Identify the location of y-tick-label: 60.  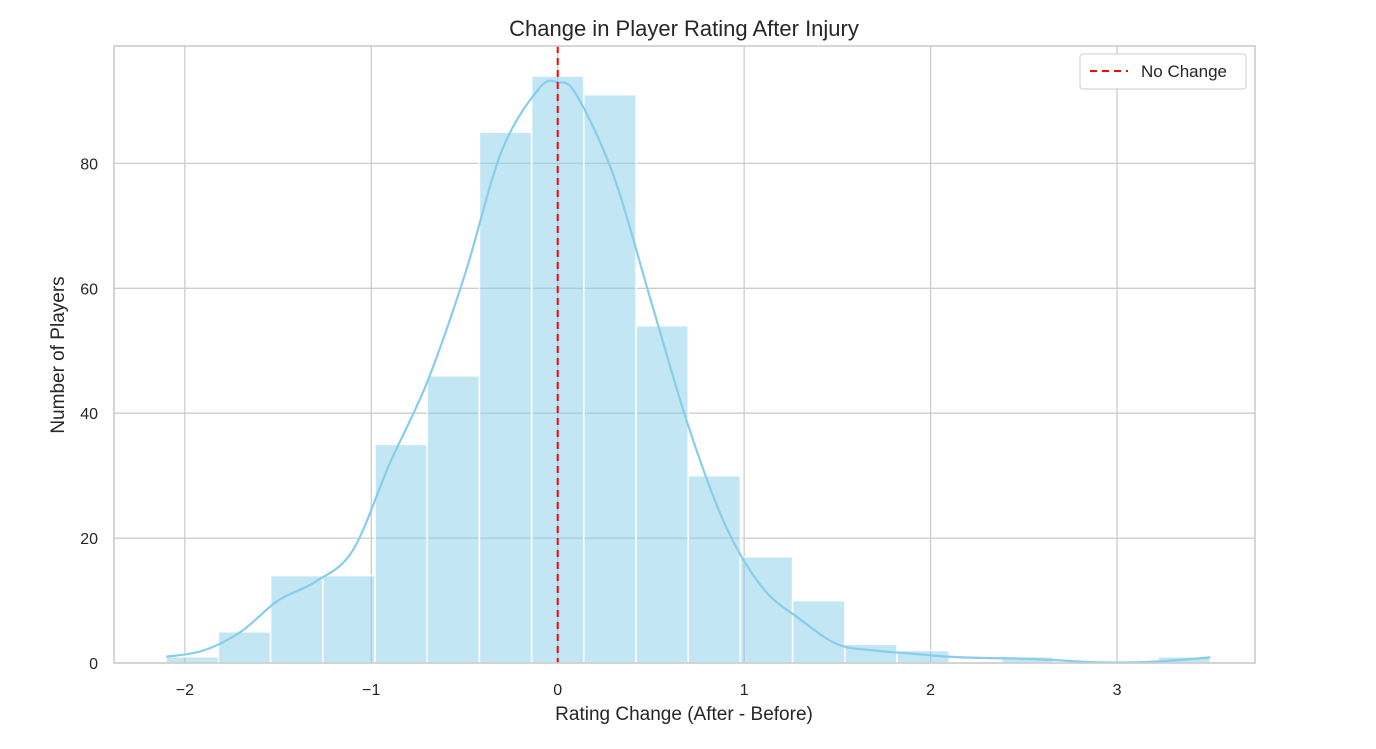
(89, 289).